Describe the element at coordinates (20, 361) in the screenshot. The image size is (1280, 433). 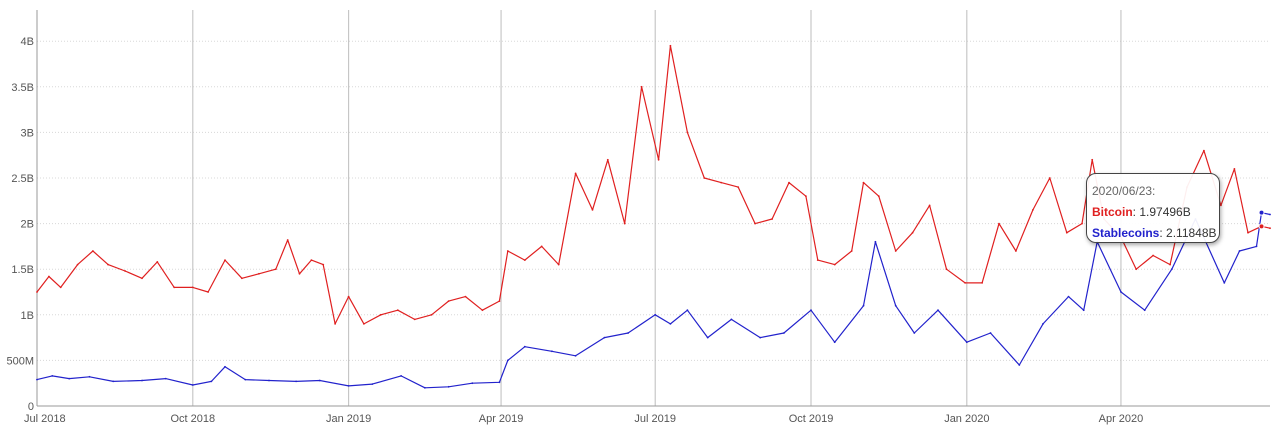
I see `y-tick-label: 500M` at that location.